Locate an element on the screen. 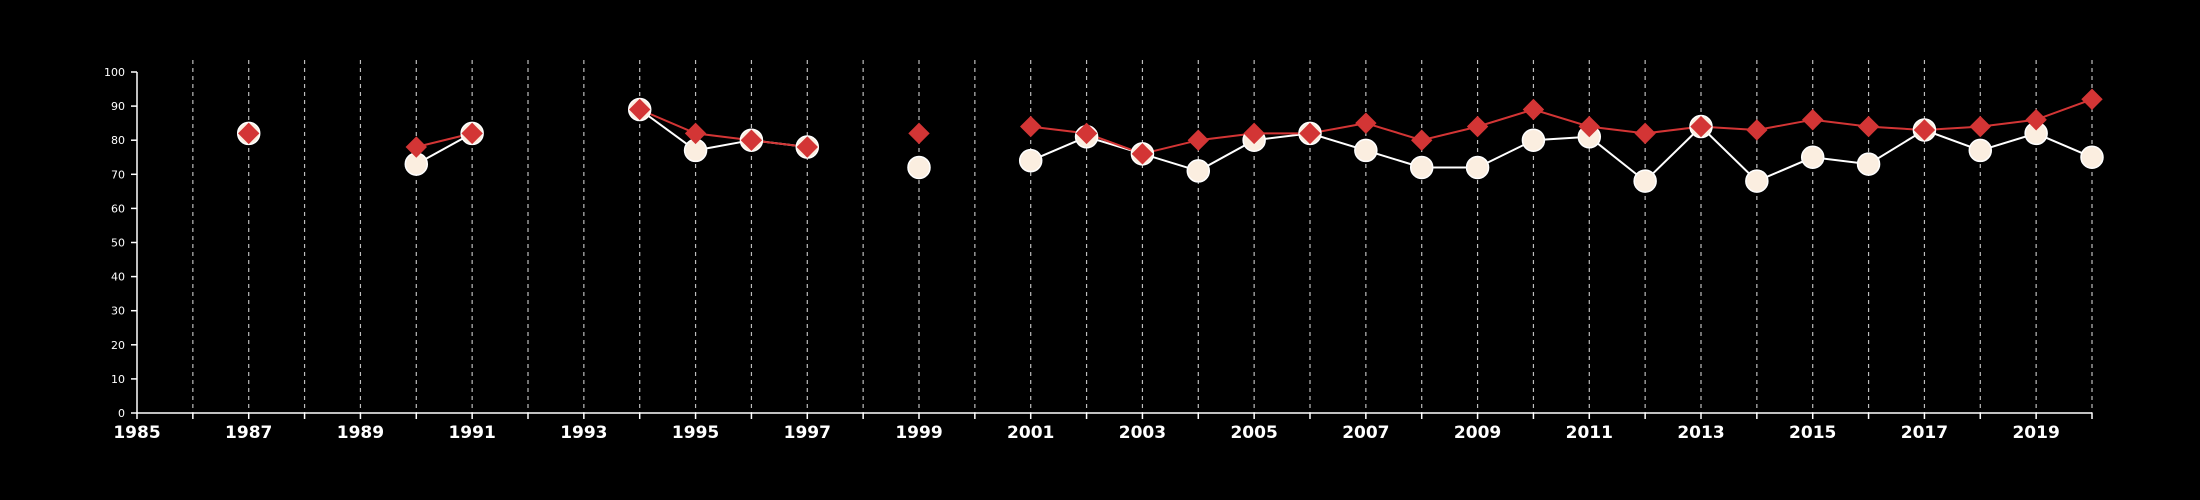  x-tick-label: 1999 is located at coordinates (918, 433).